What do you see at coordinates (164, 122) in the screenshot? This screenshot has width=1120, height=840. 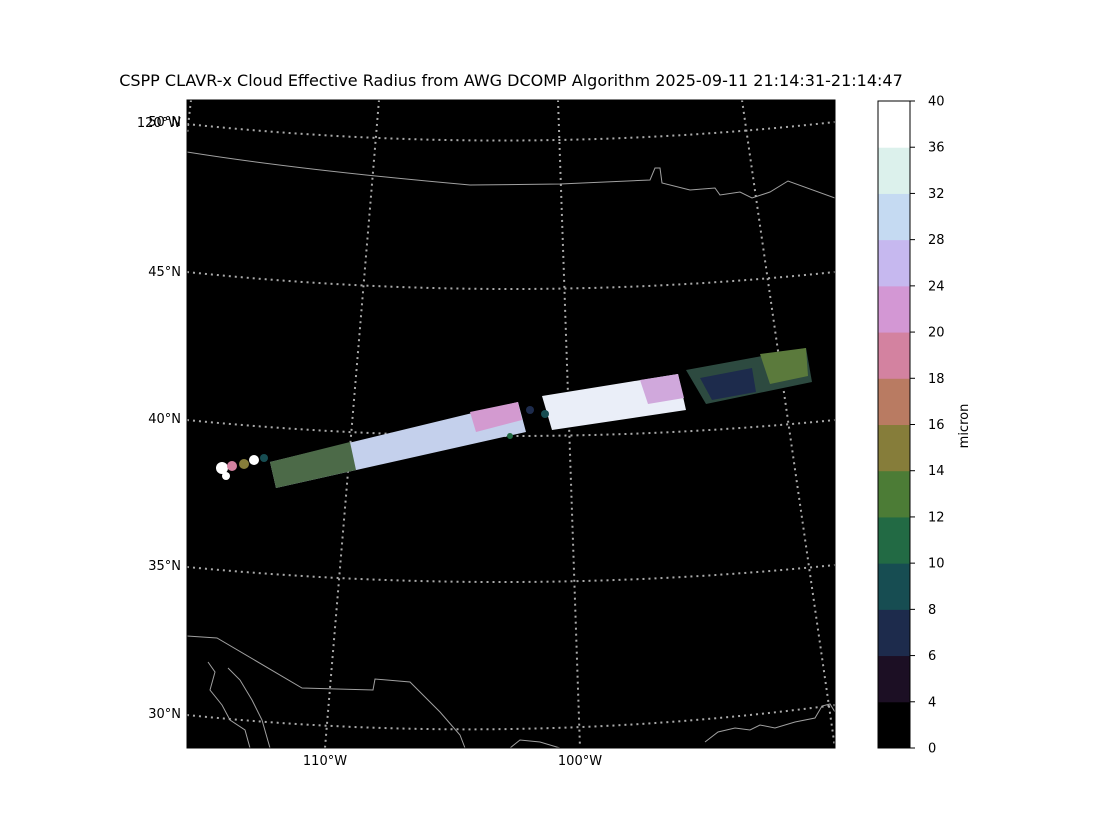 I see `lat-label-50n: 50°N` at bounding box center [164, 122].